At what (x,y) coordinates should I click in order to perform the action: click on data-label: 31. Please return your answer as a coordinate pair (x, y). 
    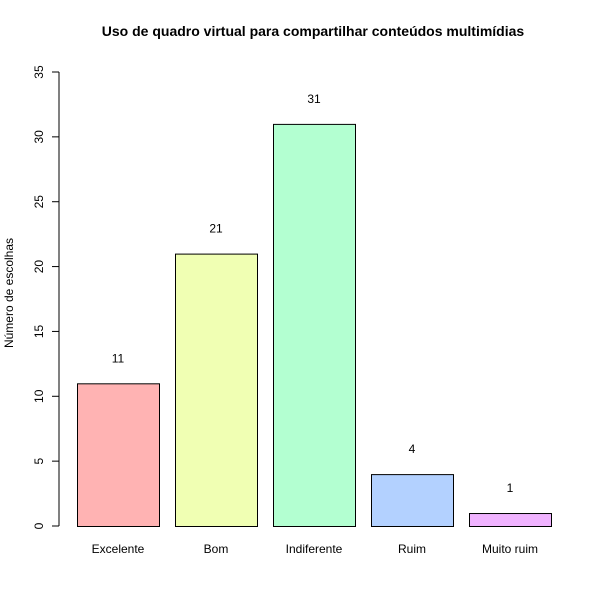
    Looking at the image, I should click on (314, 99).